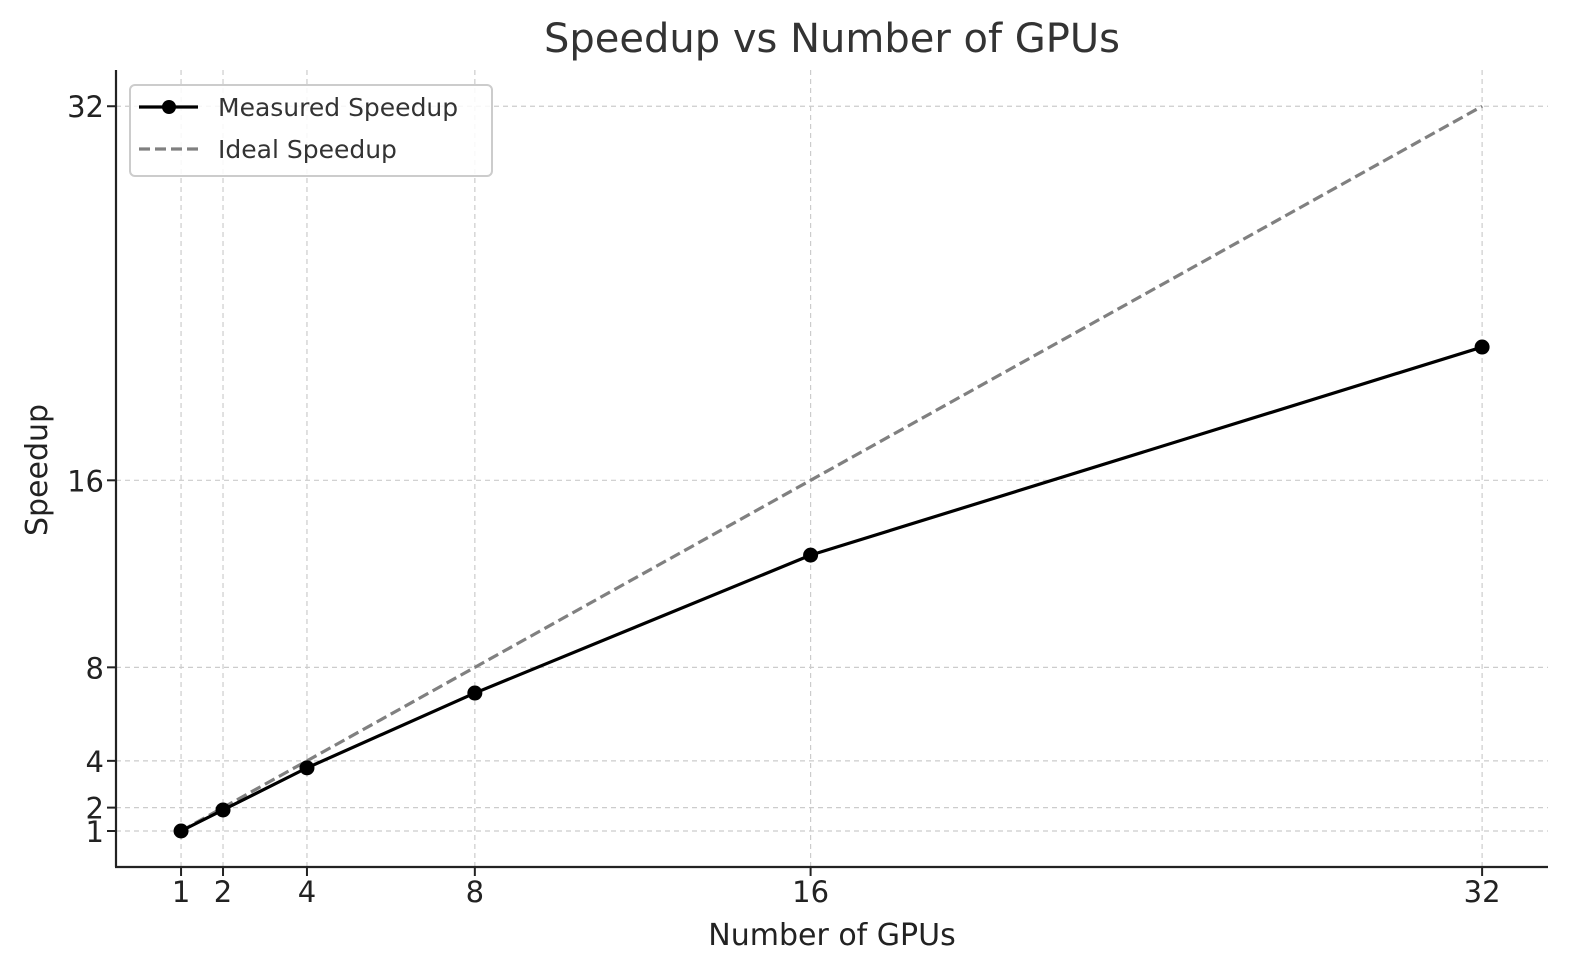  Describe the element at coordinates (181, 892) in the screenshot. I see `x-tick-label: 1` at that location.